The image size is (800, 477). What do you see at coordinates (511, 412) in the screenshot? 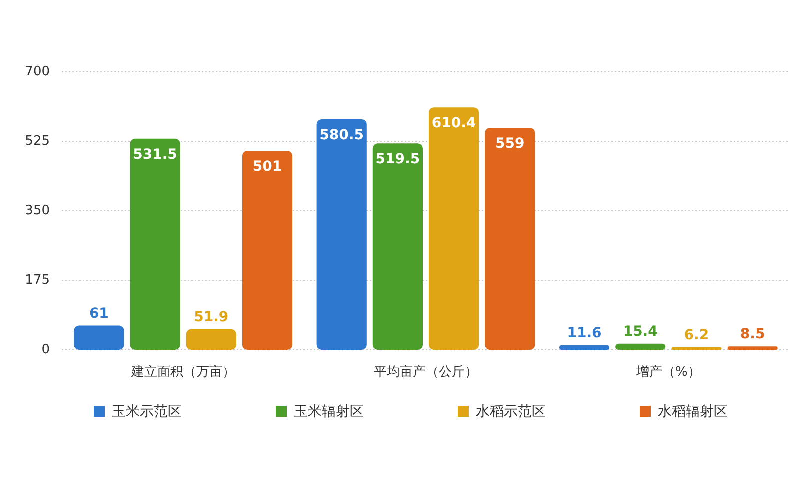
I see `legend-label: 水稻示范区` at bounding box center [511, 412].